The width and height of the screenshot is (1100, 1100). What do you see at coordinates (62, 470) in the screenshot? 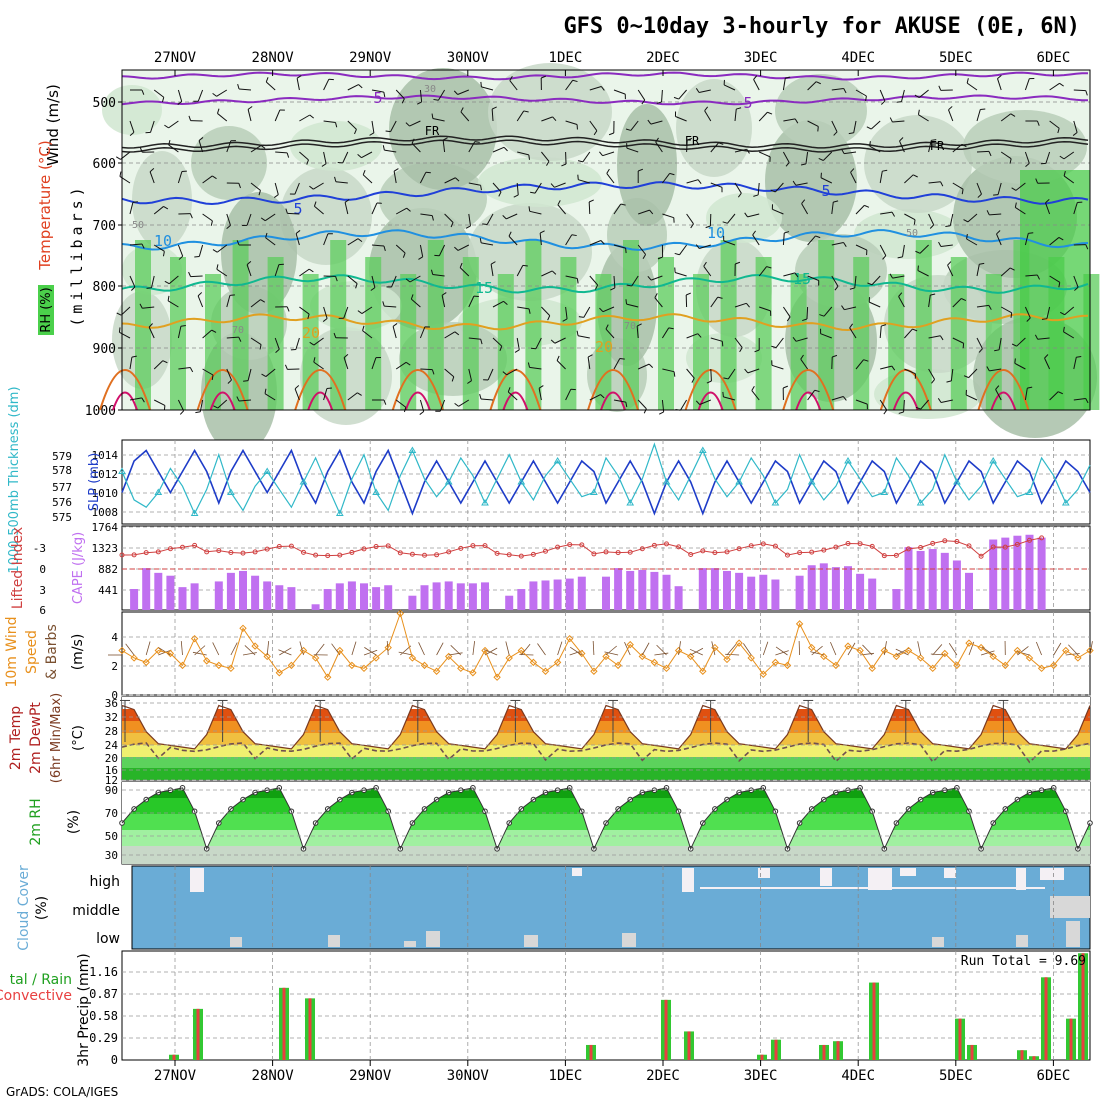
I see `thick-tick-label: 578` at bounding box center [62, 470].